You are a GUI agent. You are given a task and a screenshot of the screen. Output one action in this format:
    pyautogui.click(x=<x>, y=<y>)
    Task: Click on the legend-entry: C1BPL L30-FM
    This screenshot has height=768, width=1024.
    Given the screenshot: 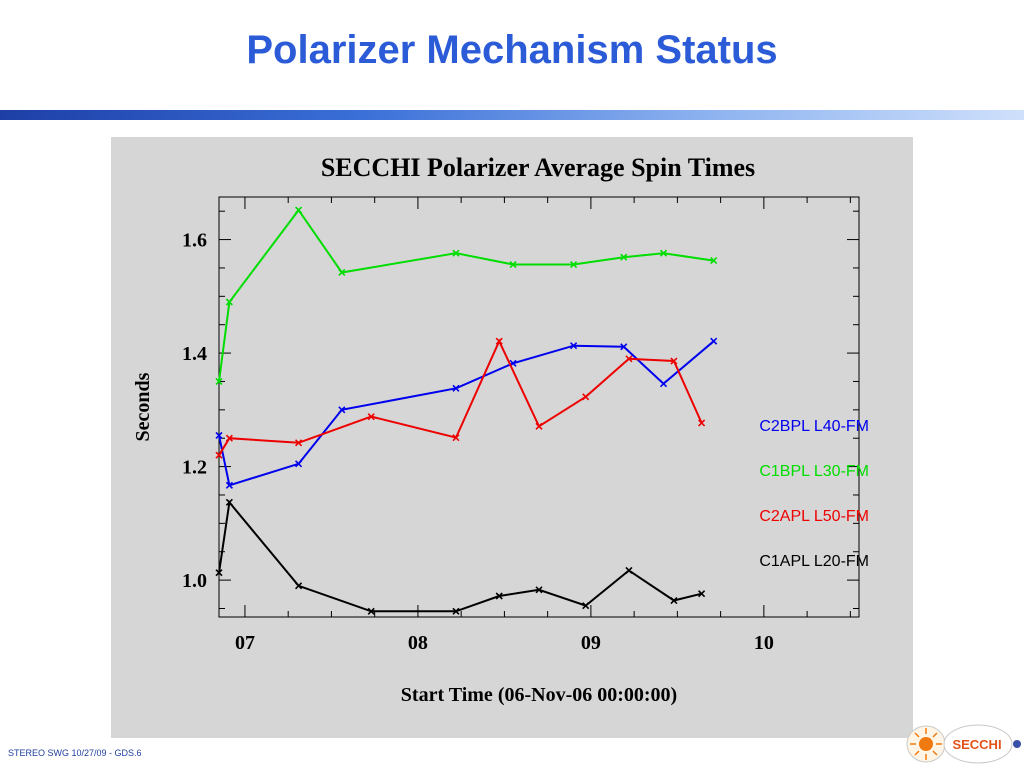 What is the action you would take?
    pyautogui.click(x=814, y=471)
    